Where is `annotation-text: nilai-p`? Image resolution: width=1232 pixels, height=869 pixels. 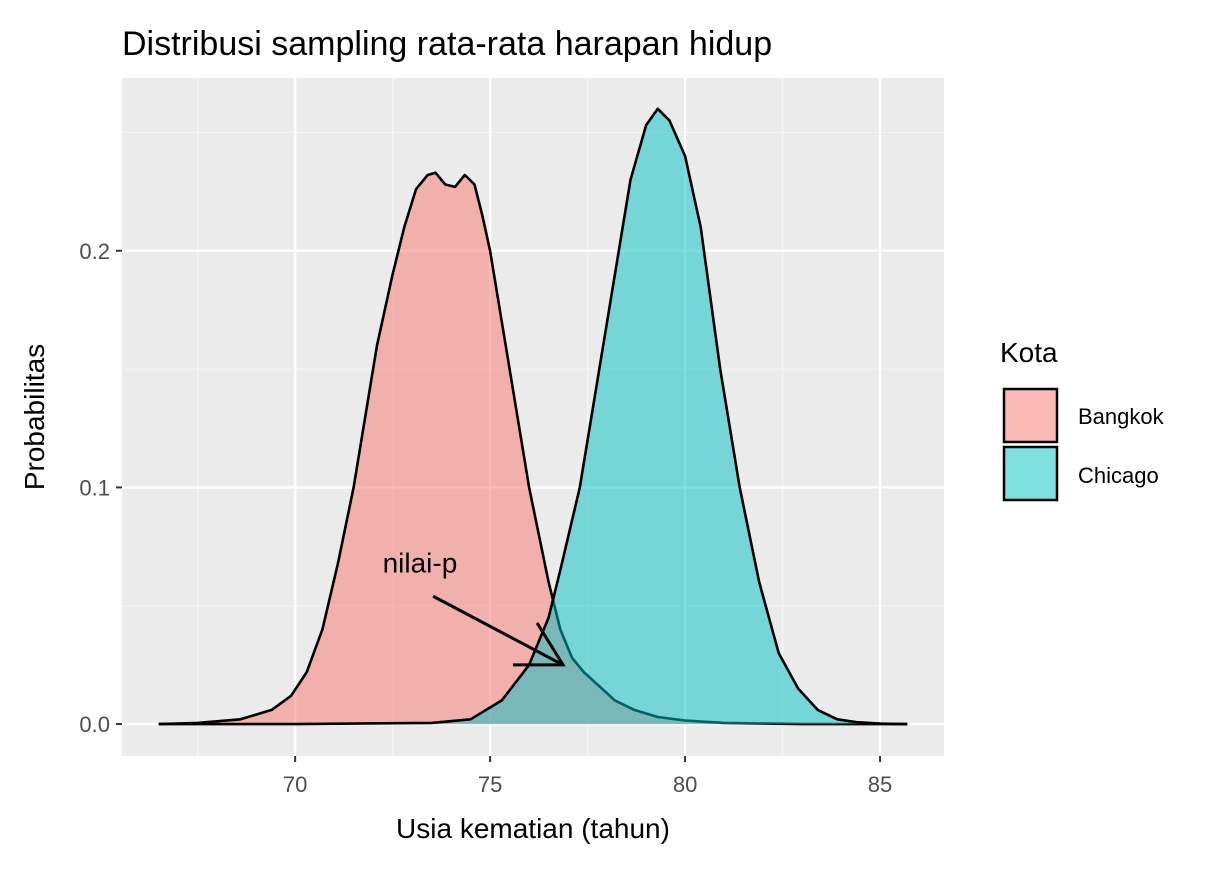
annotation-text: nilai-p is located at coordinates (420, 563).